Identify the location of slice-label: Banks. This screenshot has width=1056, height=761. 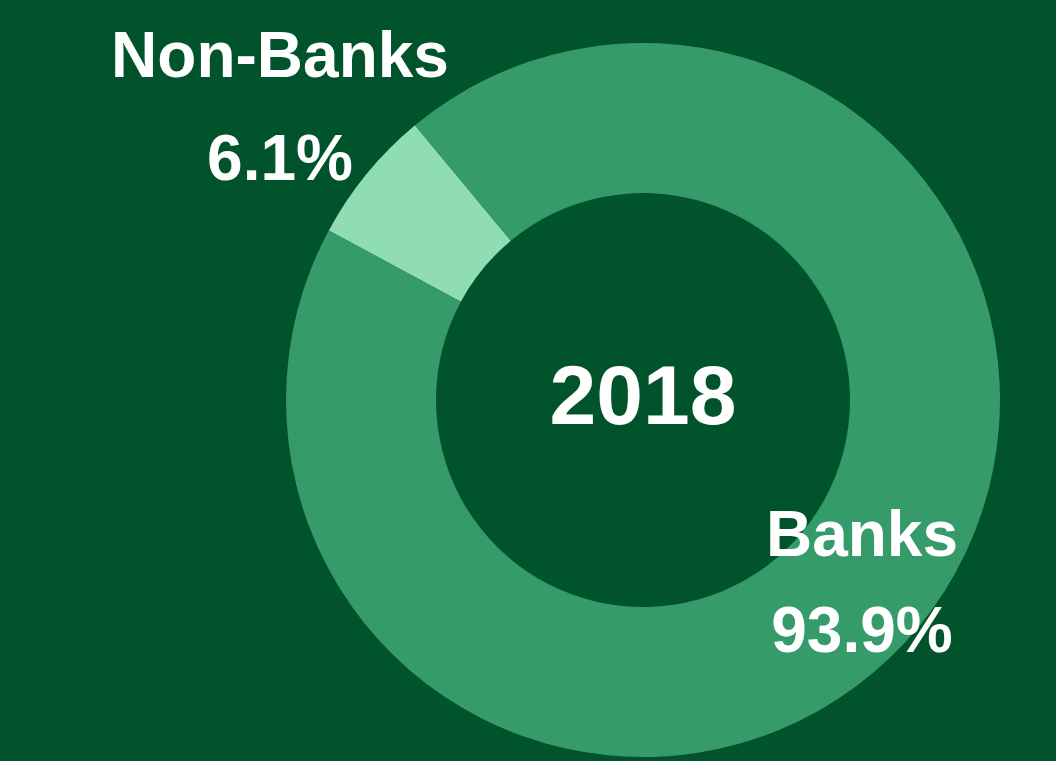
(862, 534).